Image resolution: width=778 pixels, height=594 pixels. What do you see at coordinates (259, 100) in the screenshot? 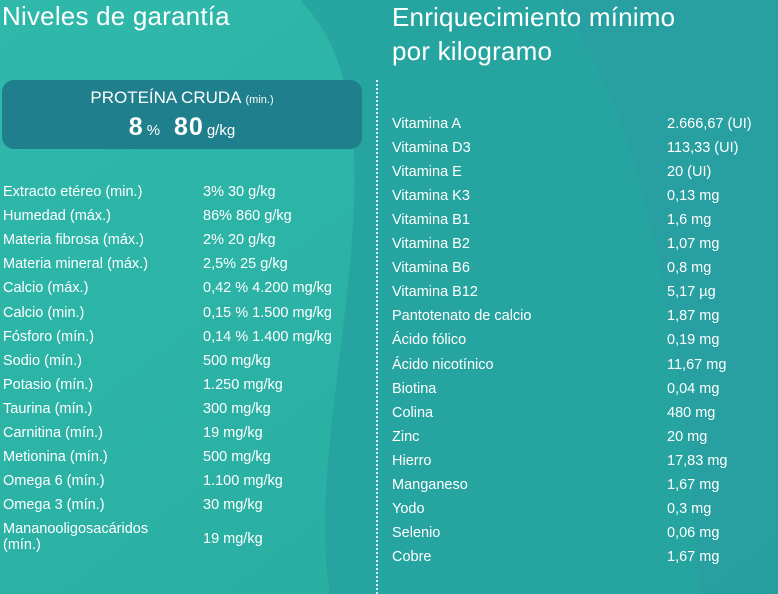
I see `crude-protein-qualifier: (min.)` at bounding box center [259, 100].